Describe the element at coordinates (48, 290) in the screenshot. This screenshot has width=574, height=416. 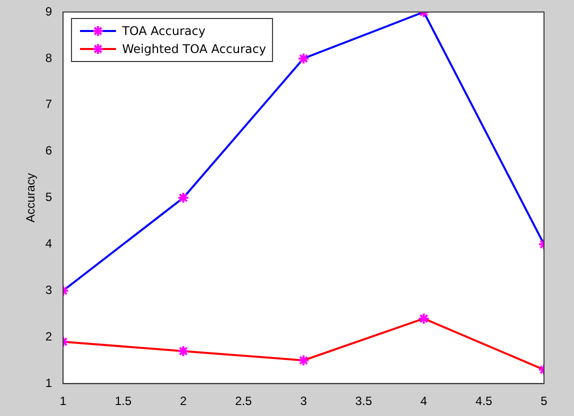
I see `y-tick-label: 3` at that location.